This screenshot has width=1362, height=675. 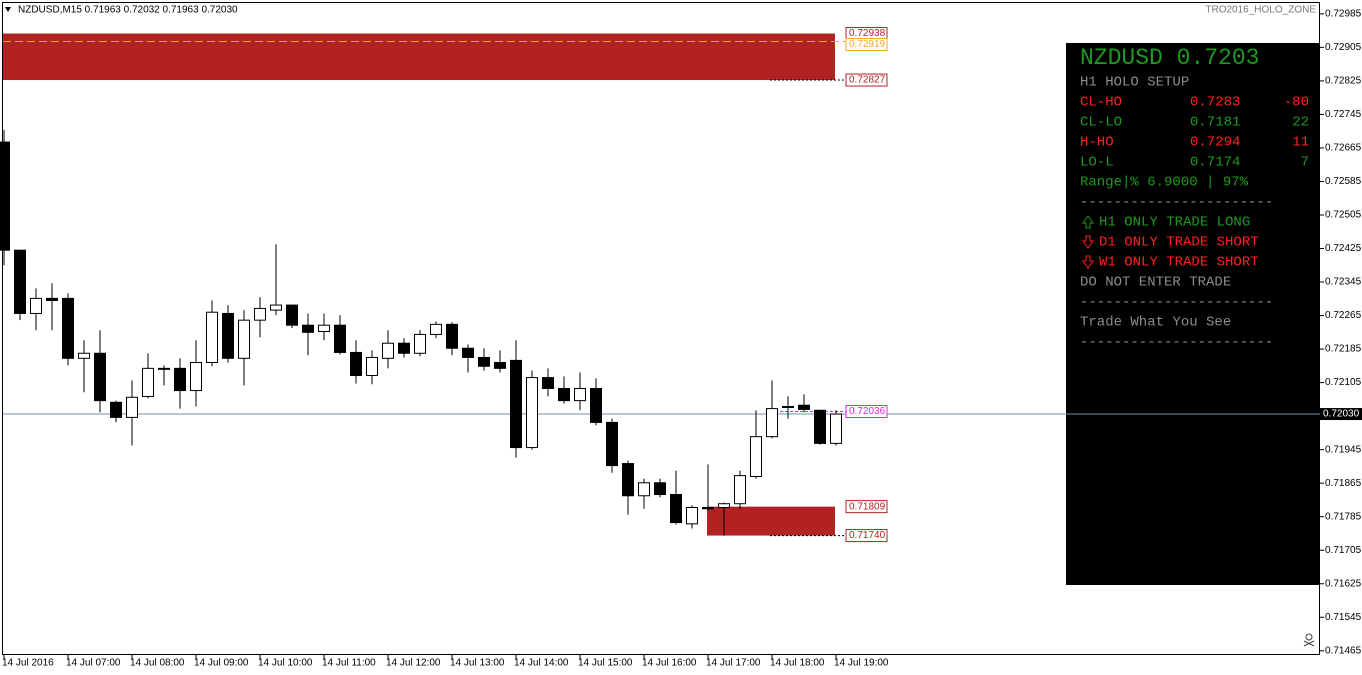 I want to click on panel-text: LO-L, so click(x=1097, y=163).